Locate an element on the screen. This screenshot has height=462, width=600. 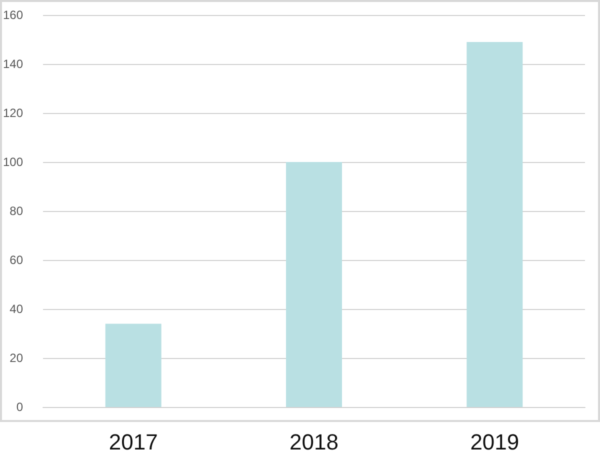
y-tick-label: 40 is located at coordinates (17, 309).